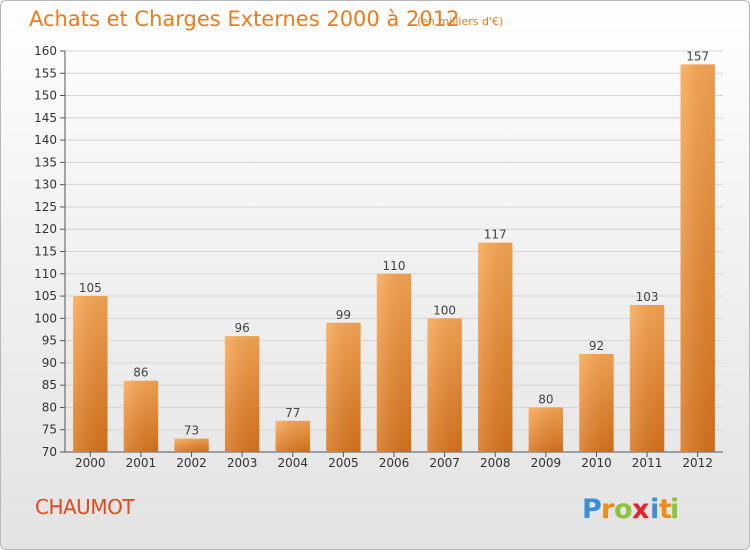  Describe the element at coordinates (141, 463) in the screenshot. I see `x-tick-label: 2001` at that location.